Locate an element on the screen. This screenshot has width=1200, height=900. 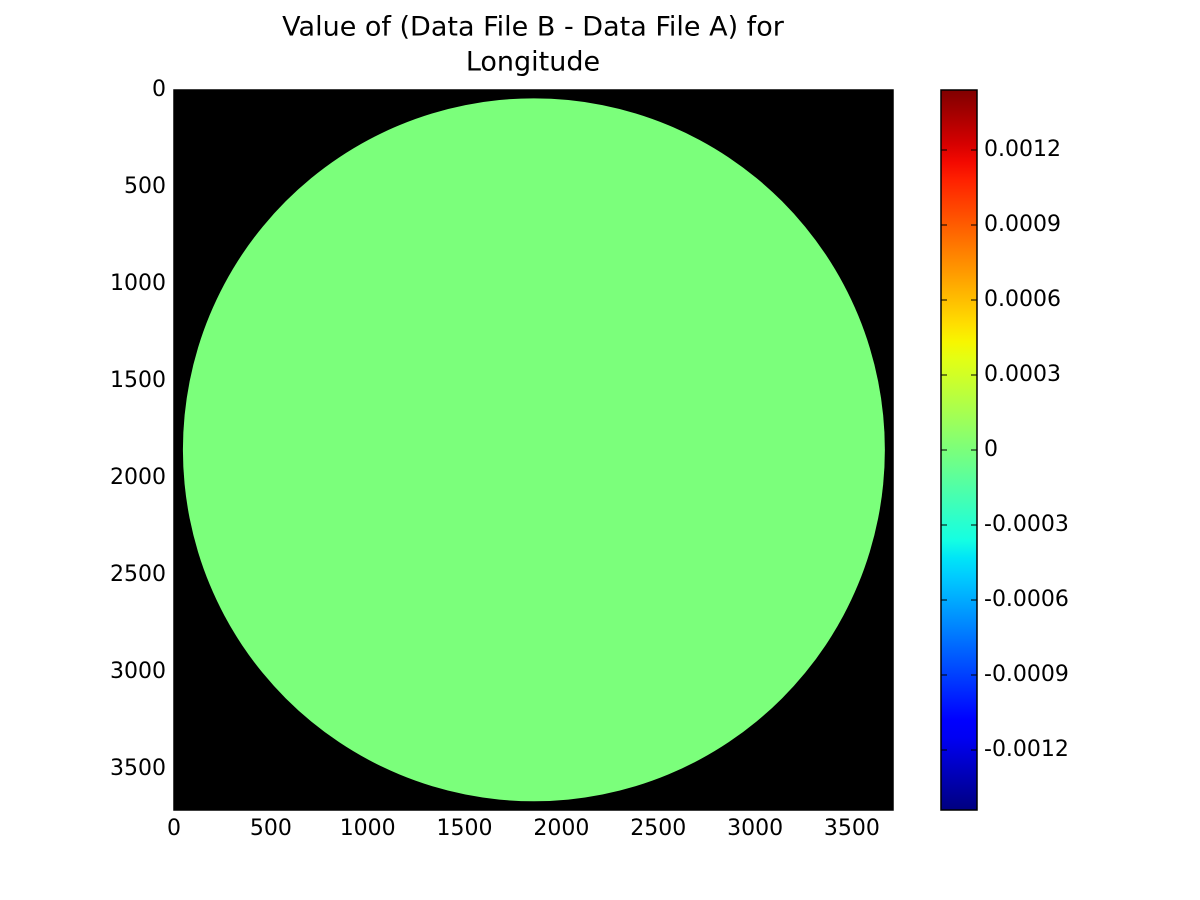
y-tick-label: 1000 is located at coordinates (138, 283).